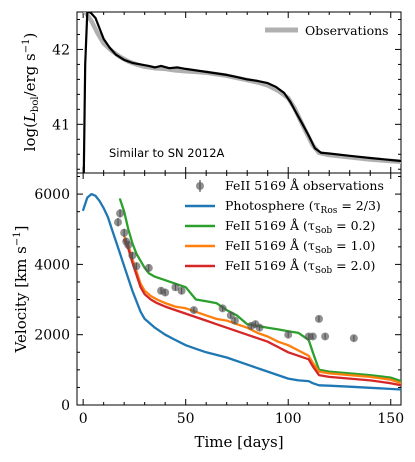  What do you see at coordinates (21, 290) in the screenshot?
I see `velocity-y-axis-label: Velocity [km s−1]` at bounding box center [21, 290].